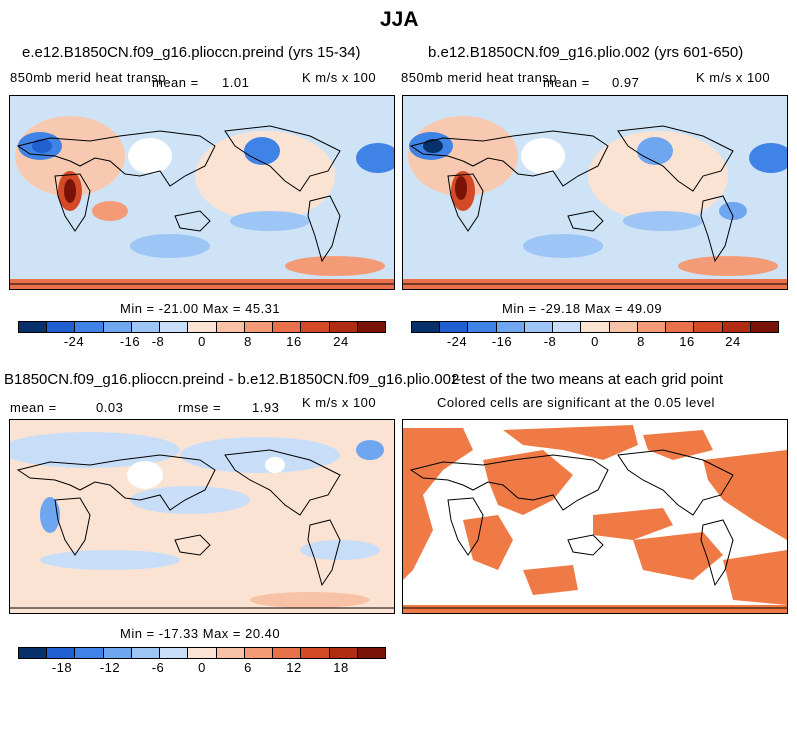  I want to click on panel-3-tick: 0, so click(202, 667).